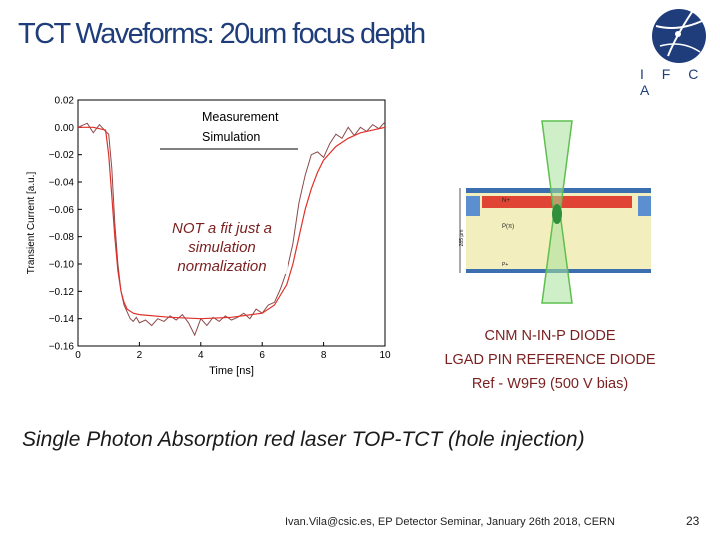 Image resolution: width=720 pixels, height=540 pixels. Describe the element at coordinates (262, 355) in the screenshot. I see `x-tick-label: 6` at that location.